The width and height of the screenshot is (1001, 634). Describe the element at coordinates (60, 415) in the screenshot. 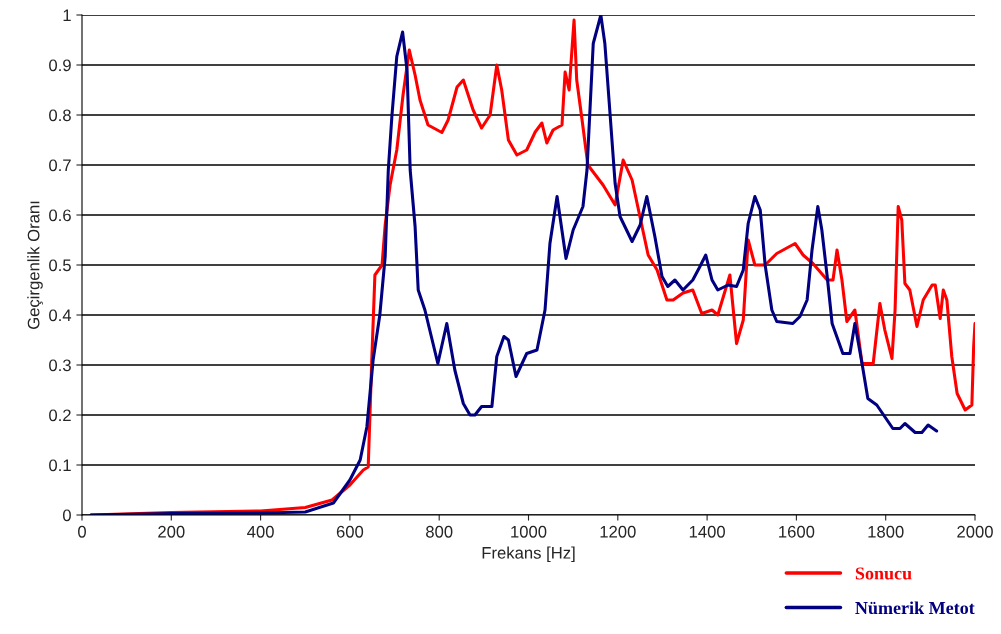

I see `y-tick-label: 0.2` at that location.